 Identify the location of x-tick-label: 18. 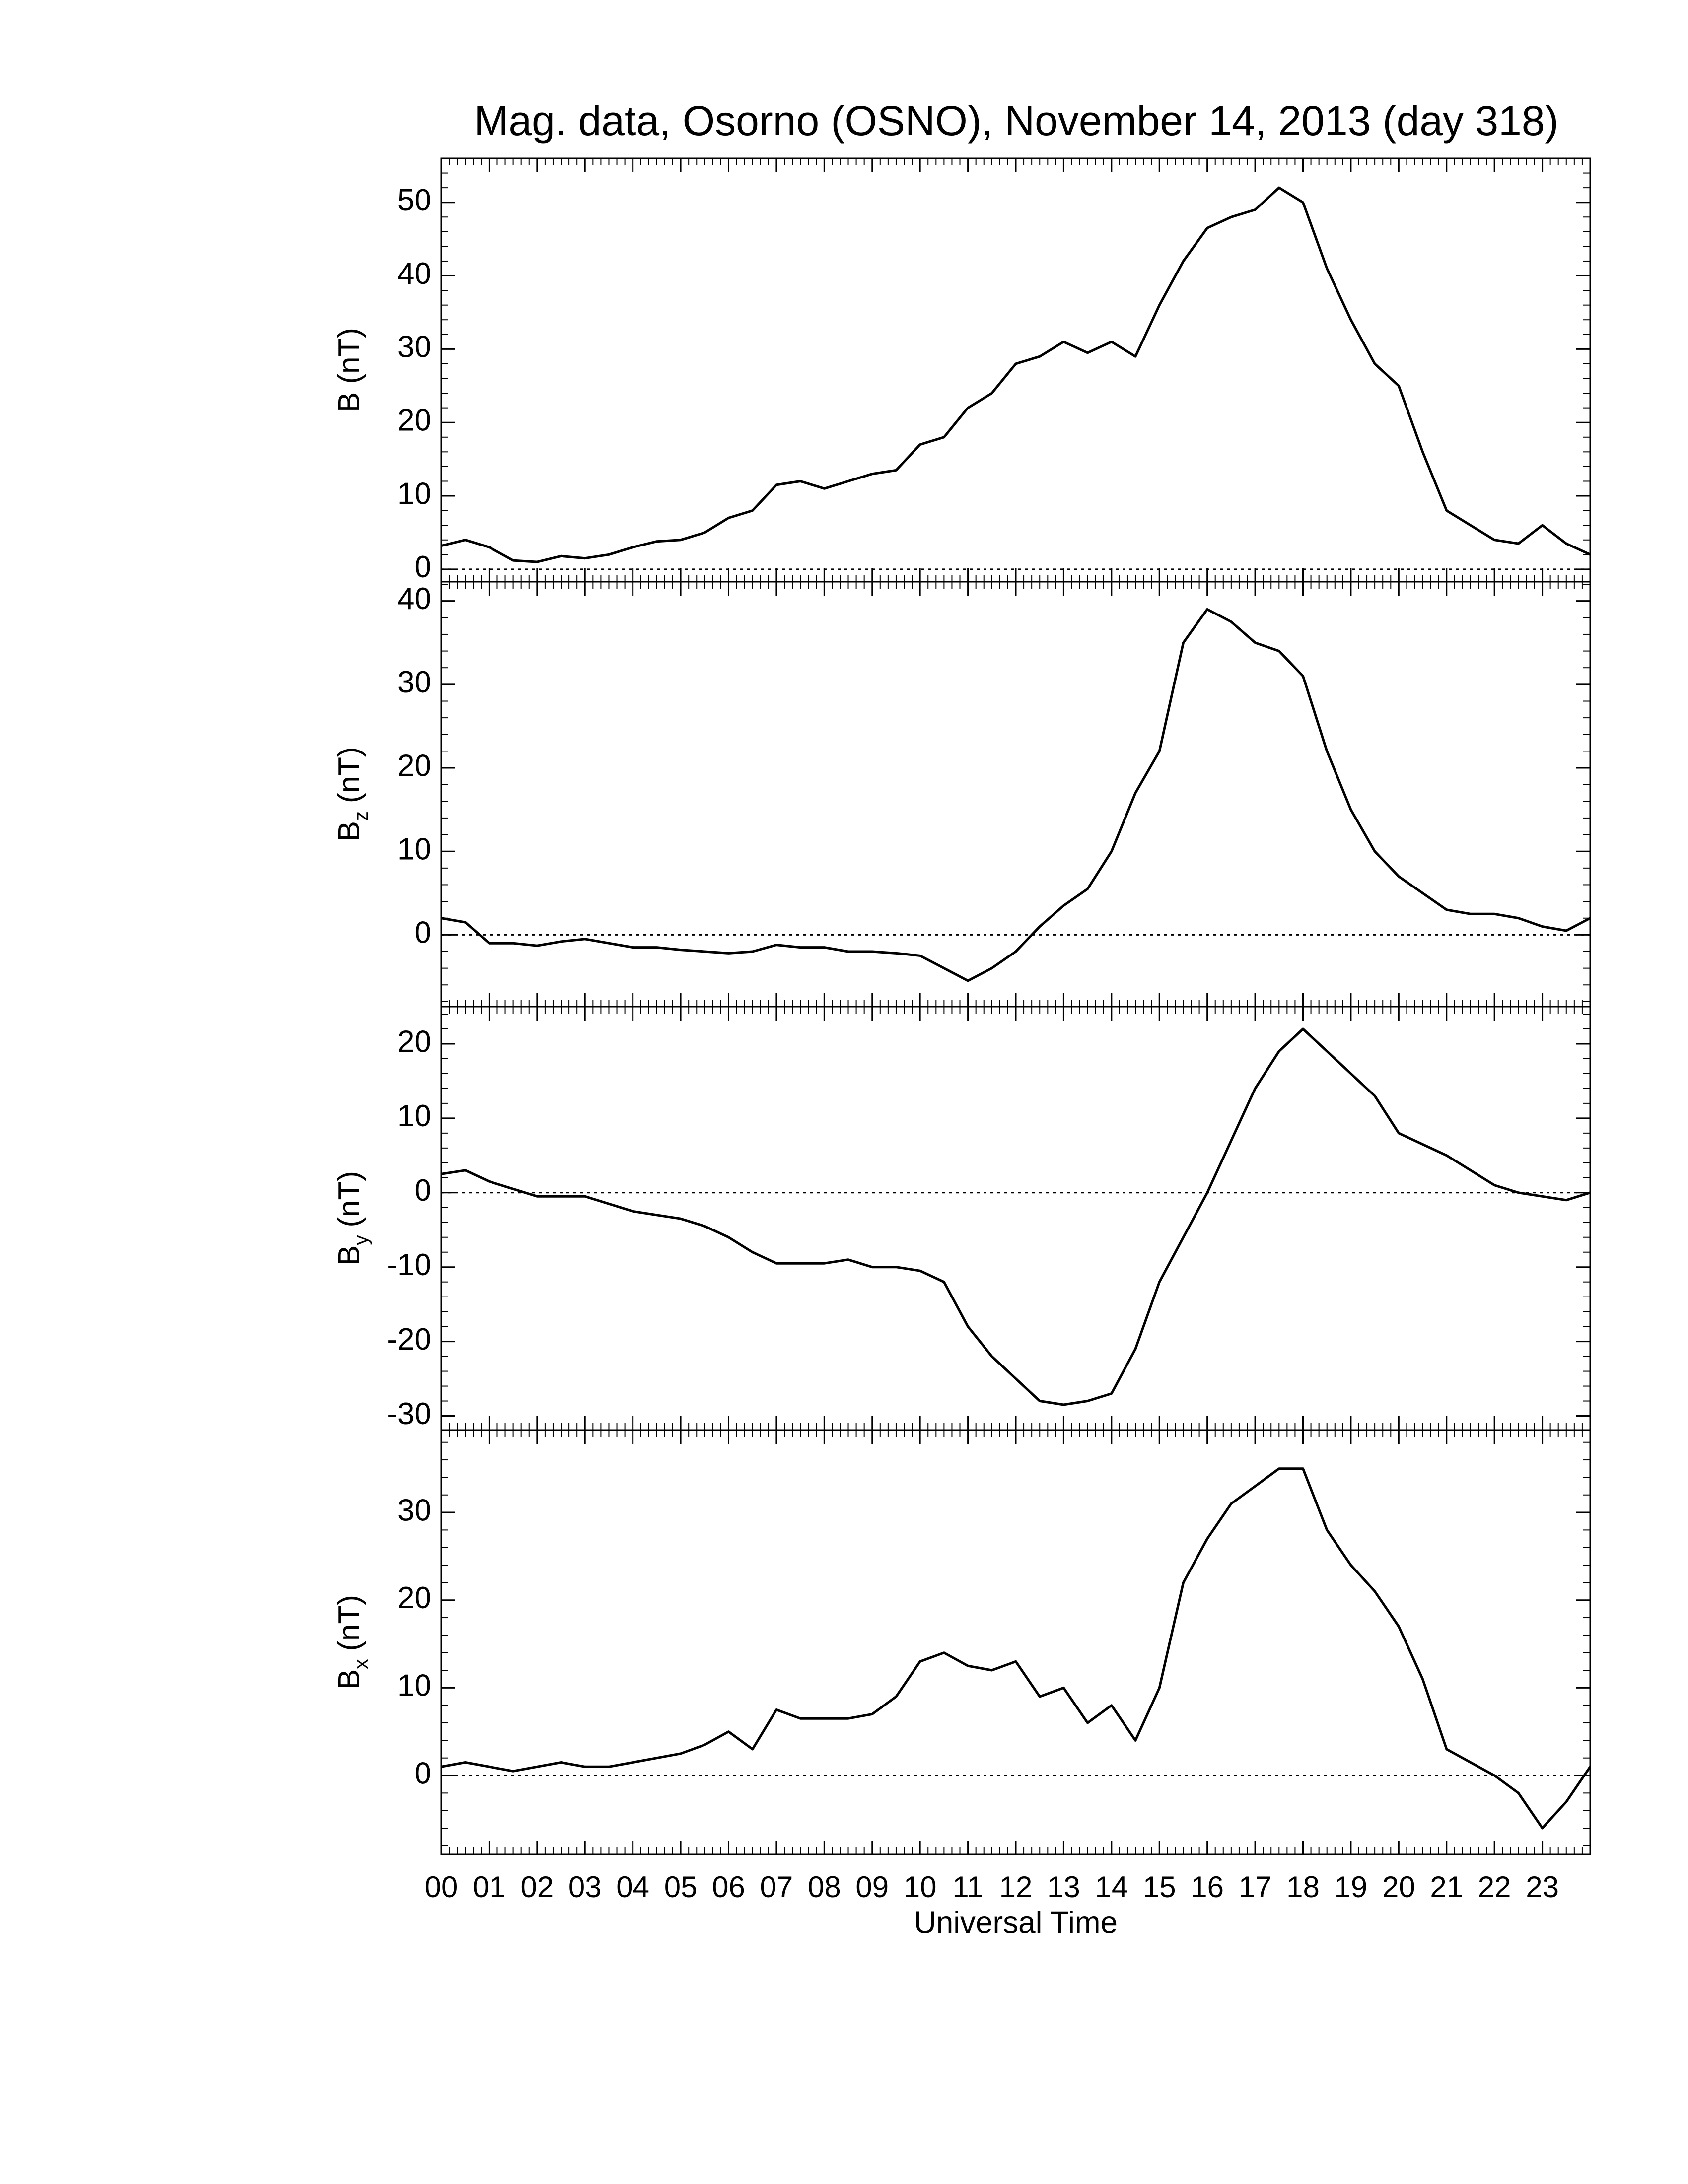
(1303, 1887).